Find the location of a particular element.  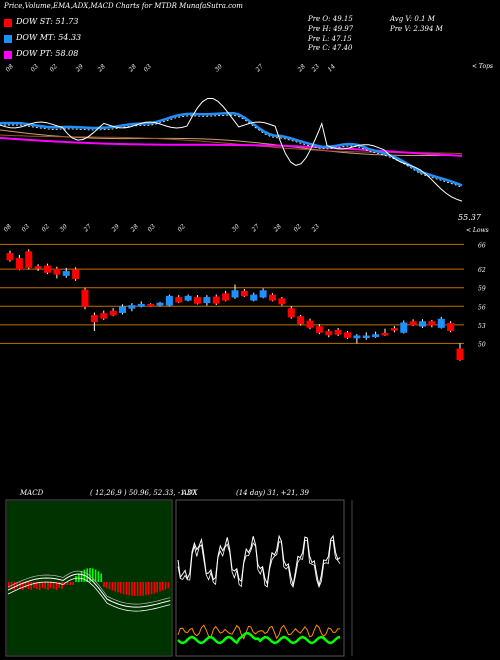

di-plus-shadow-line is located at coordinates (259, 564).